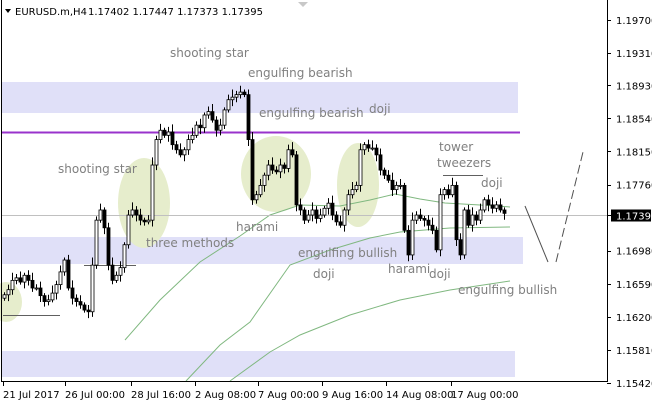  I want to click on highlight-ellipse, so click(11, 302).